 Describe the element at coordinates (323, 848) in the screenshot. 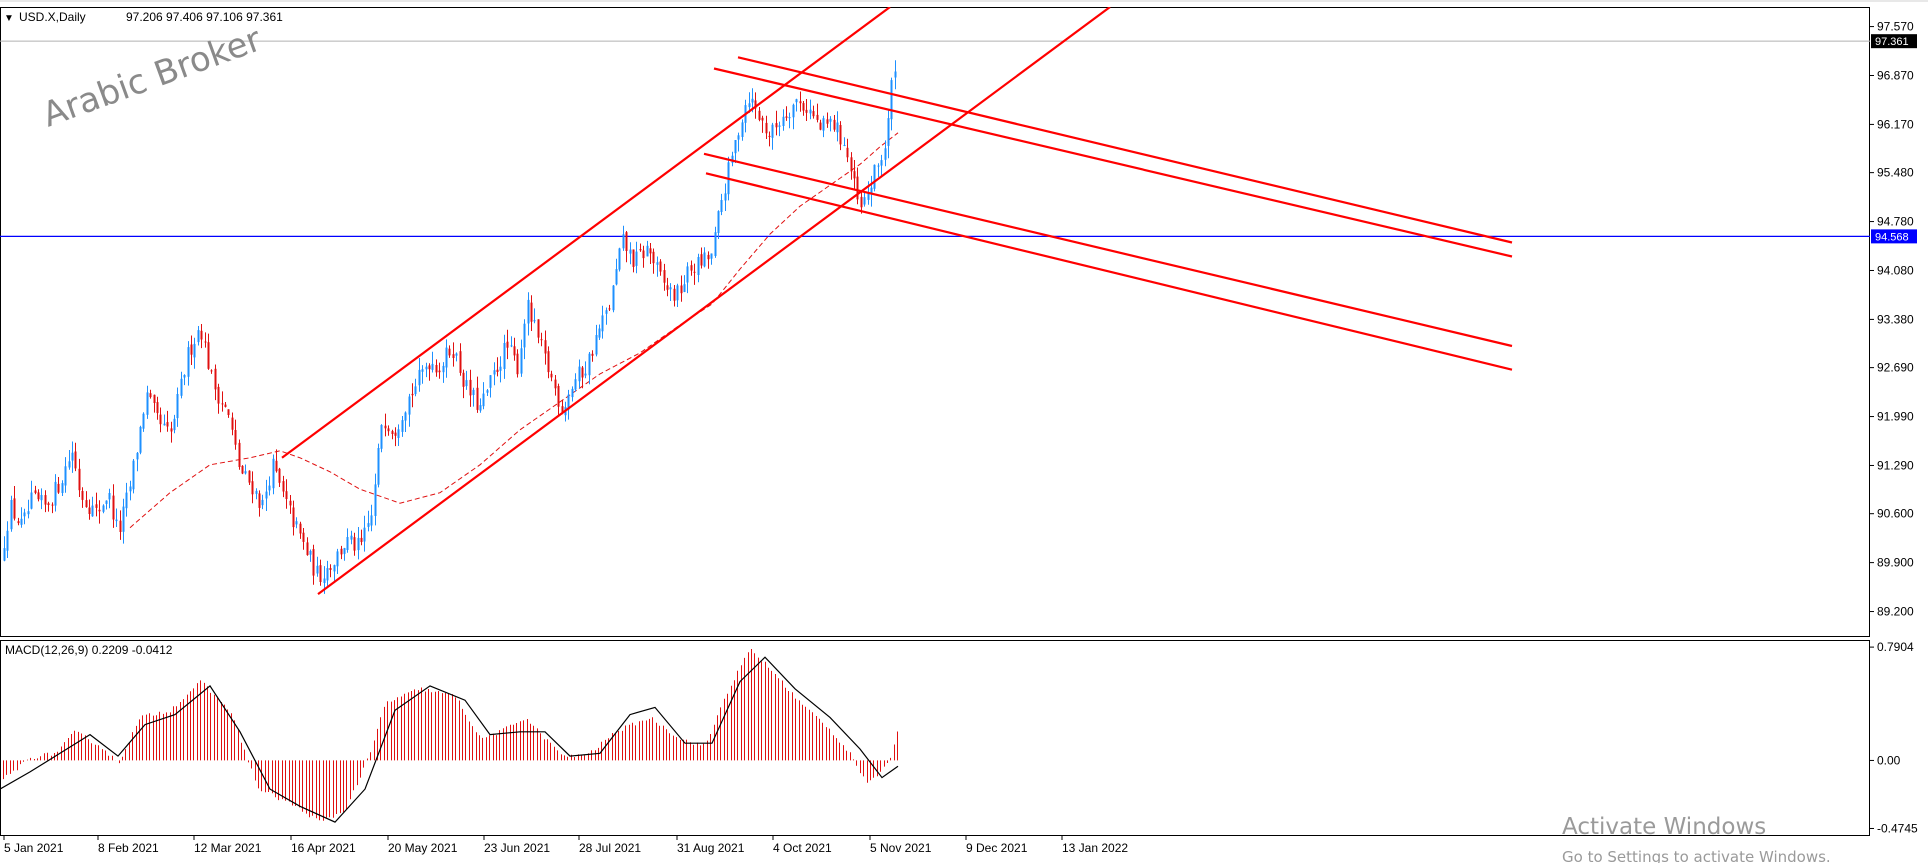

I see `date-tick-label: 16 Apr 2021` at that location.